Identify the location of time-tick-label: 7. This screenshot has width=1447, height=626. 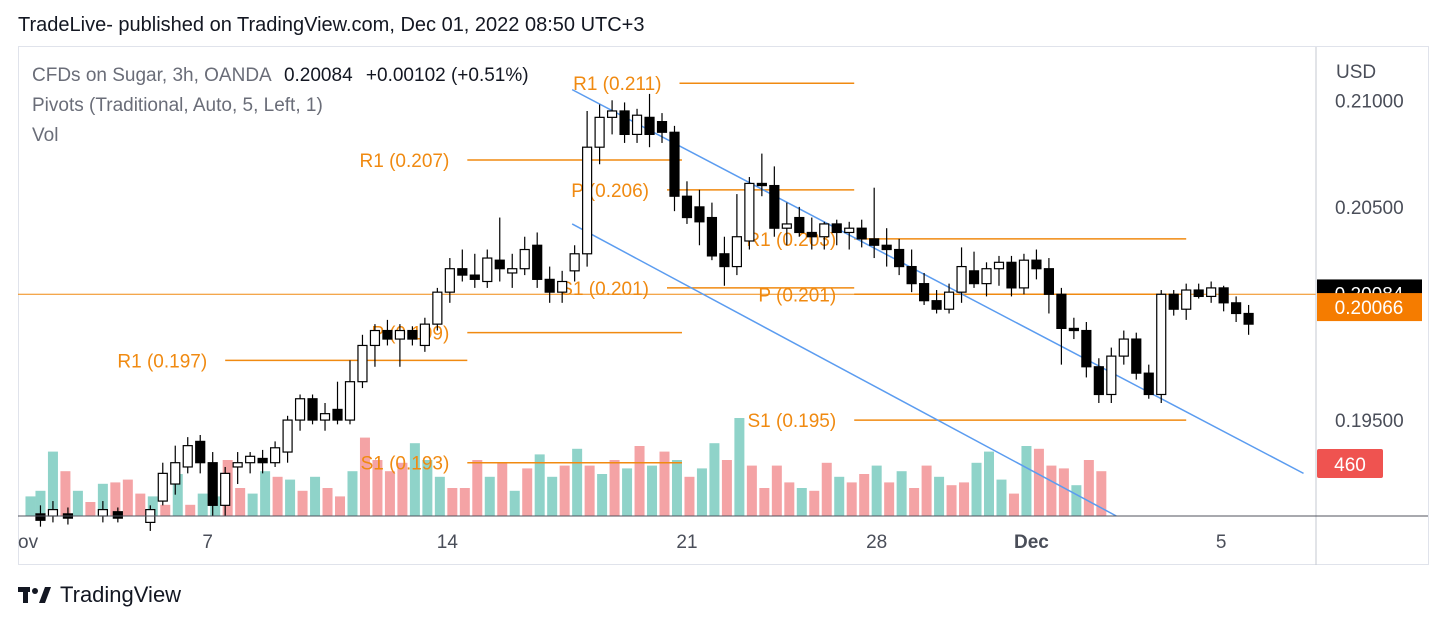
(207, 542).